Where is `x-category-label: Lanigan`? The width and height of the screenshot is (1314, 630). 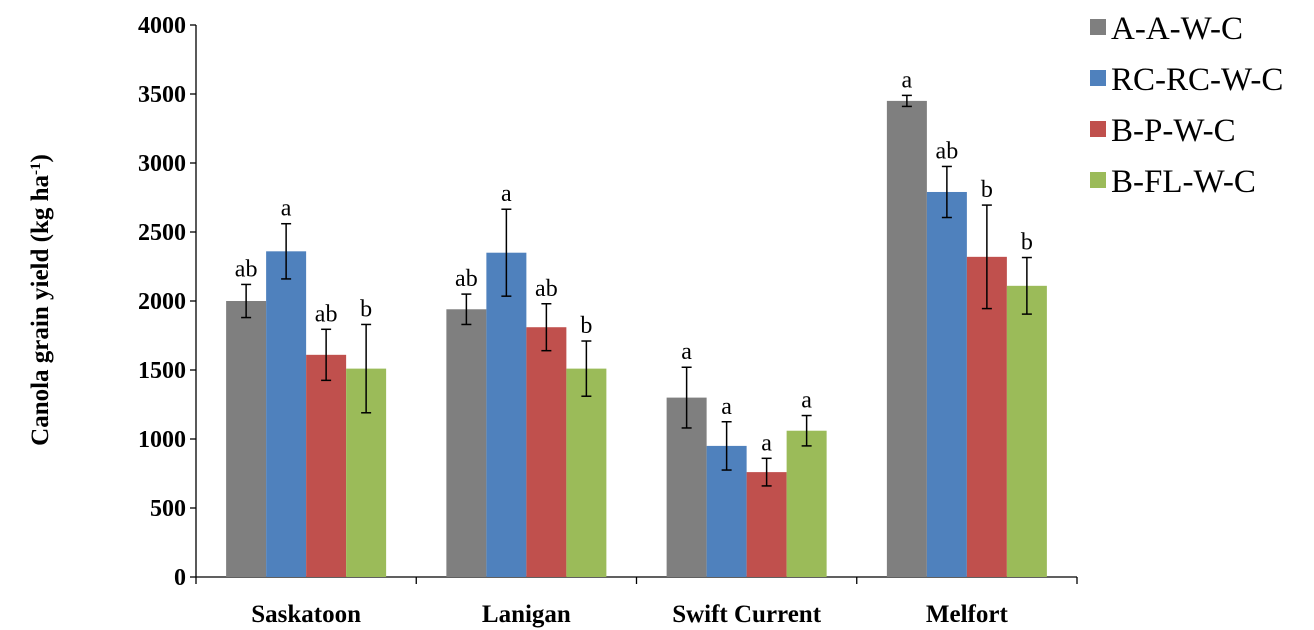 x-category-label: Lanigan is located at coordinates (526, 614).